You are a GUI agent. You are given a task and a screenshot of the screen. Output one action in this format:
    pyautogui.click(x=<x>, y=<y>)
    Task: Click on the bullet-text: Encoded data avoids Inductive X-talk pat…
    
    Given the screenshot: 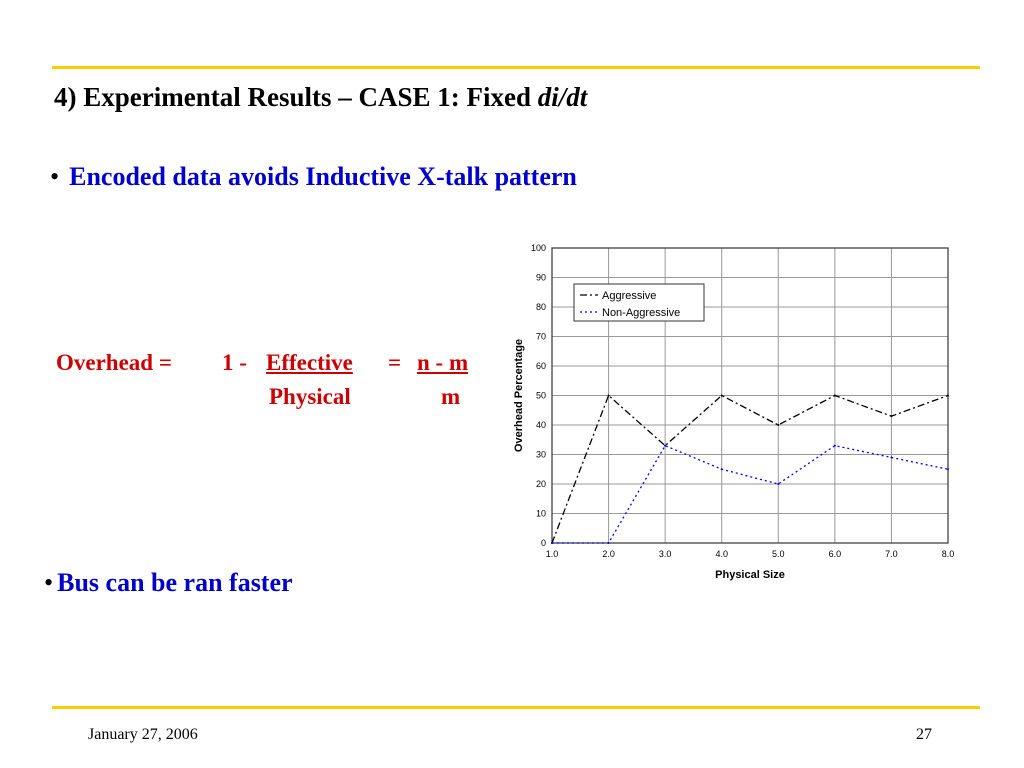 What is the action you would take?
    pyautogui.click(x=323, y=176)
    